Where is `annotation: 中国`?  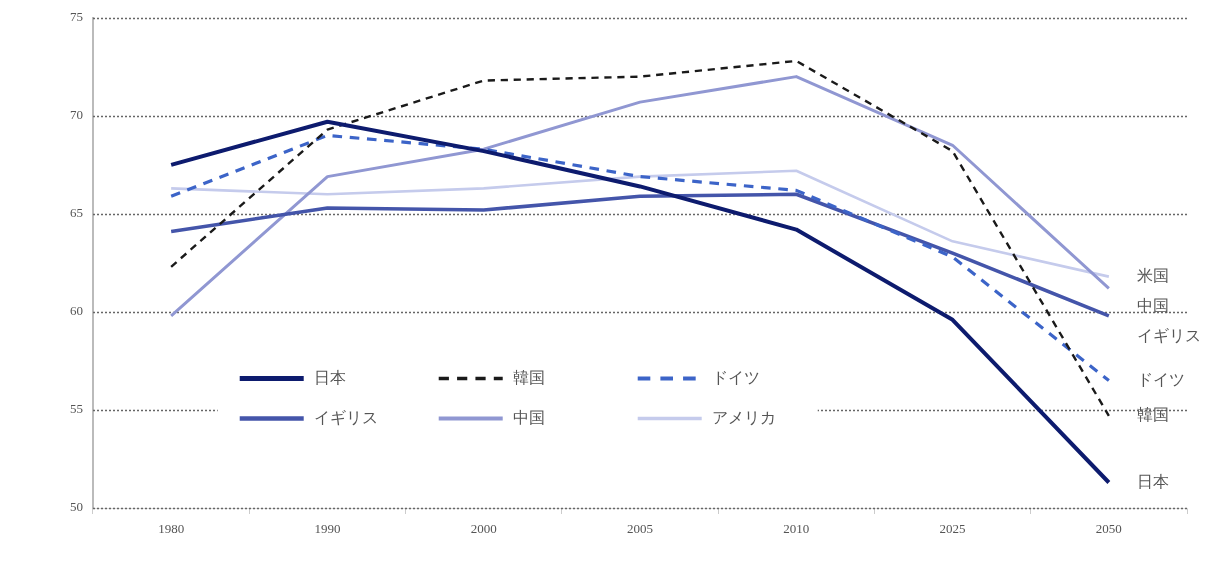 annotation: 中国 is located at coordinates (1152, 305).